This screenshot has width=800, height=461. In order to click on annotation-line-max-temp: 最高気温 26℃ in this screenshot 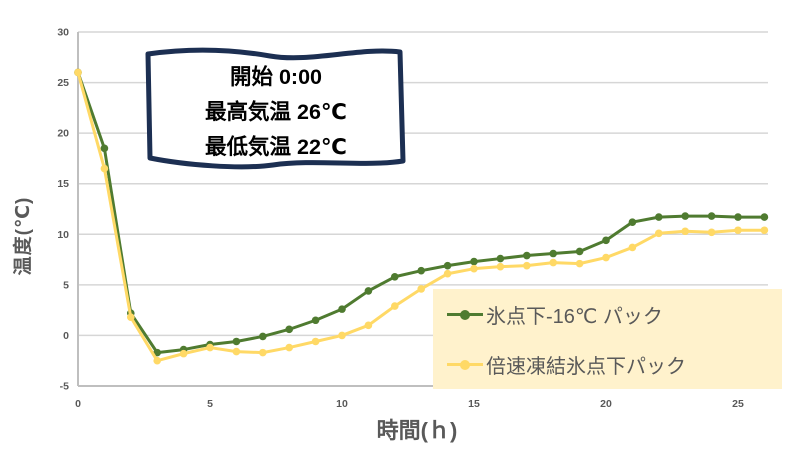, I will do `click(276, 112)`.